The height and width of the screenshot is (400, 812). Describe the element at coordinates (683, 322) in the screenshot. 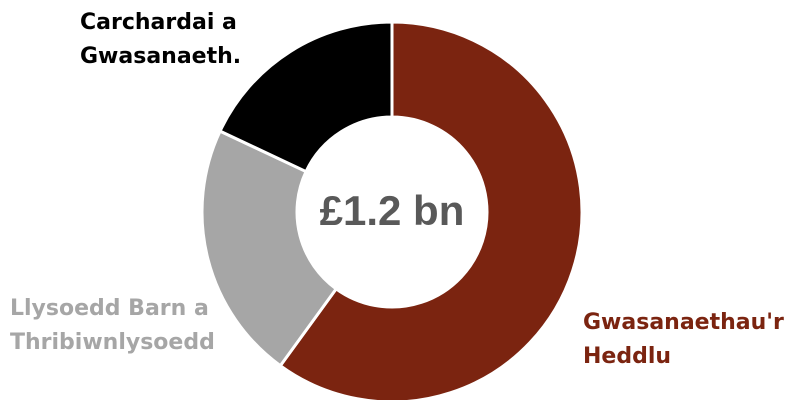

I see `slice-label-heddlu-line-1: Gwasanaethau'r` at that location.